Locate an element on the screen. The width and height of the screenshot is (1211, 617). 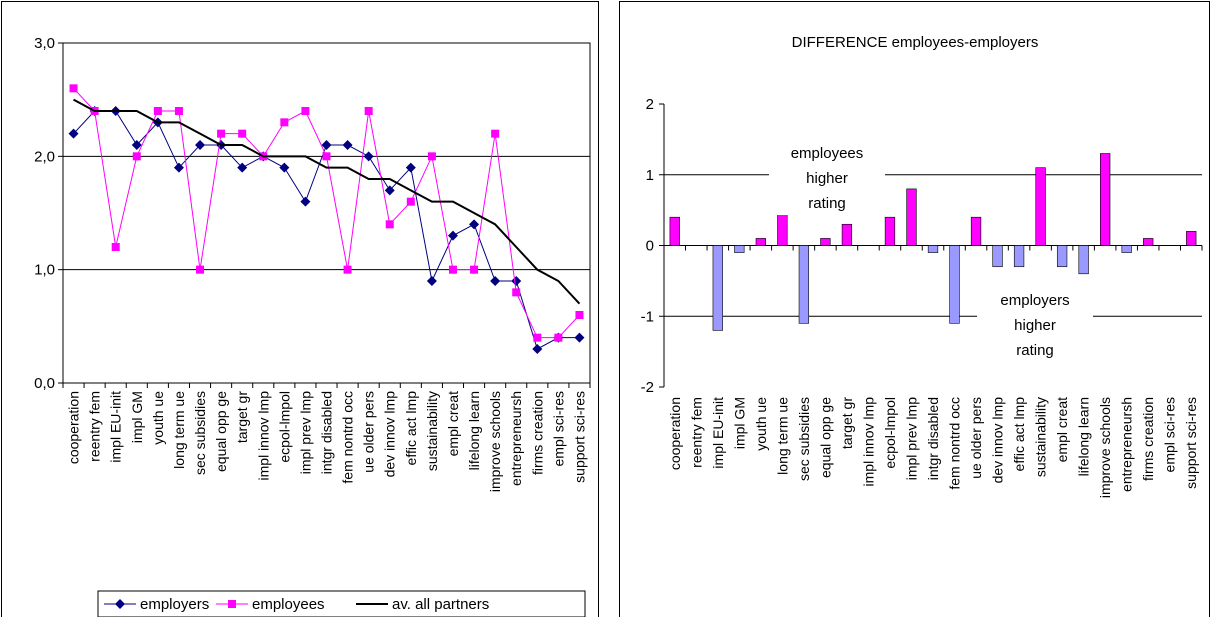
bar-lifelong-learn is located at coordinates (1083, 260).